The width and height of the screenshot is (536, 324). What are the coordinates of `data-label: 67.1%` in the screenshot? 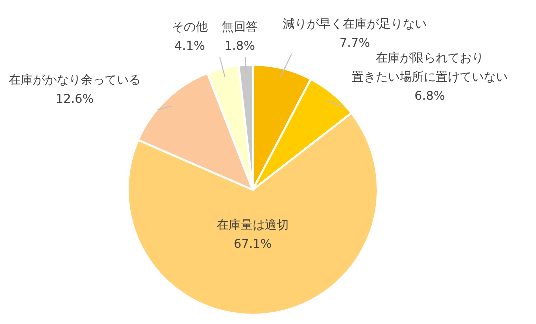 It's located at (253, 244).